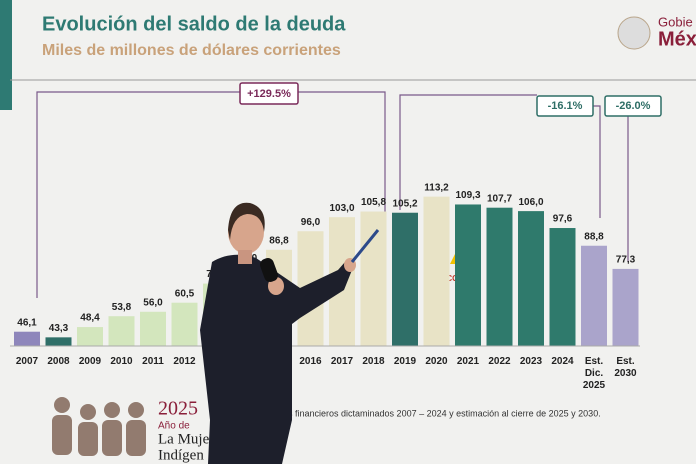  Describe the element at coordinates (625, 367) in the screenshot. I see `x-tick-label: Est. 2030` at that location.